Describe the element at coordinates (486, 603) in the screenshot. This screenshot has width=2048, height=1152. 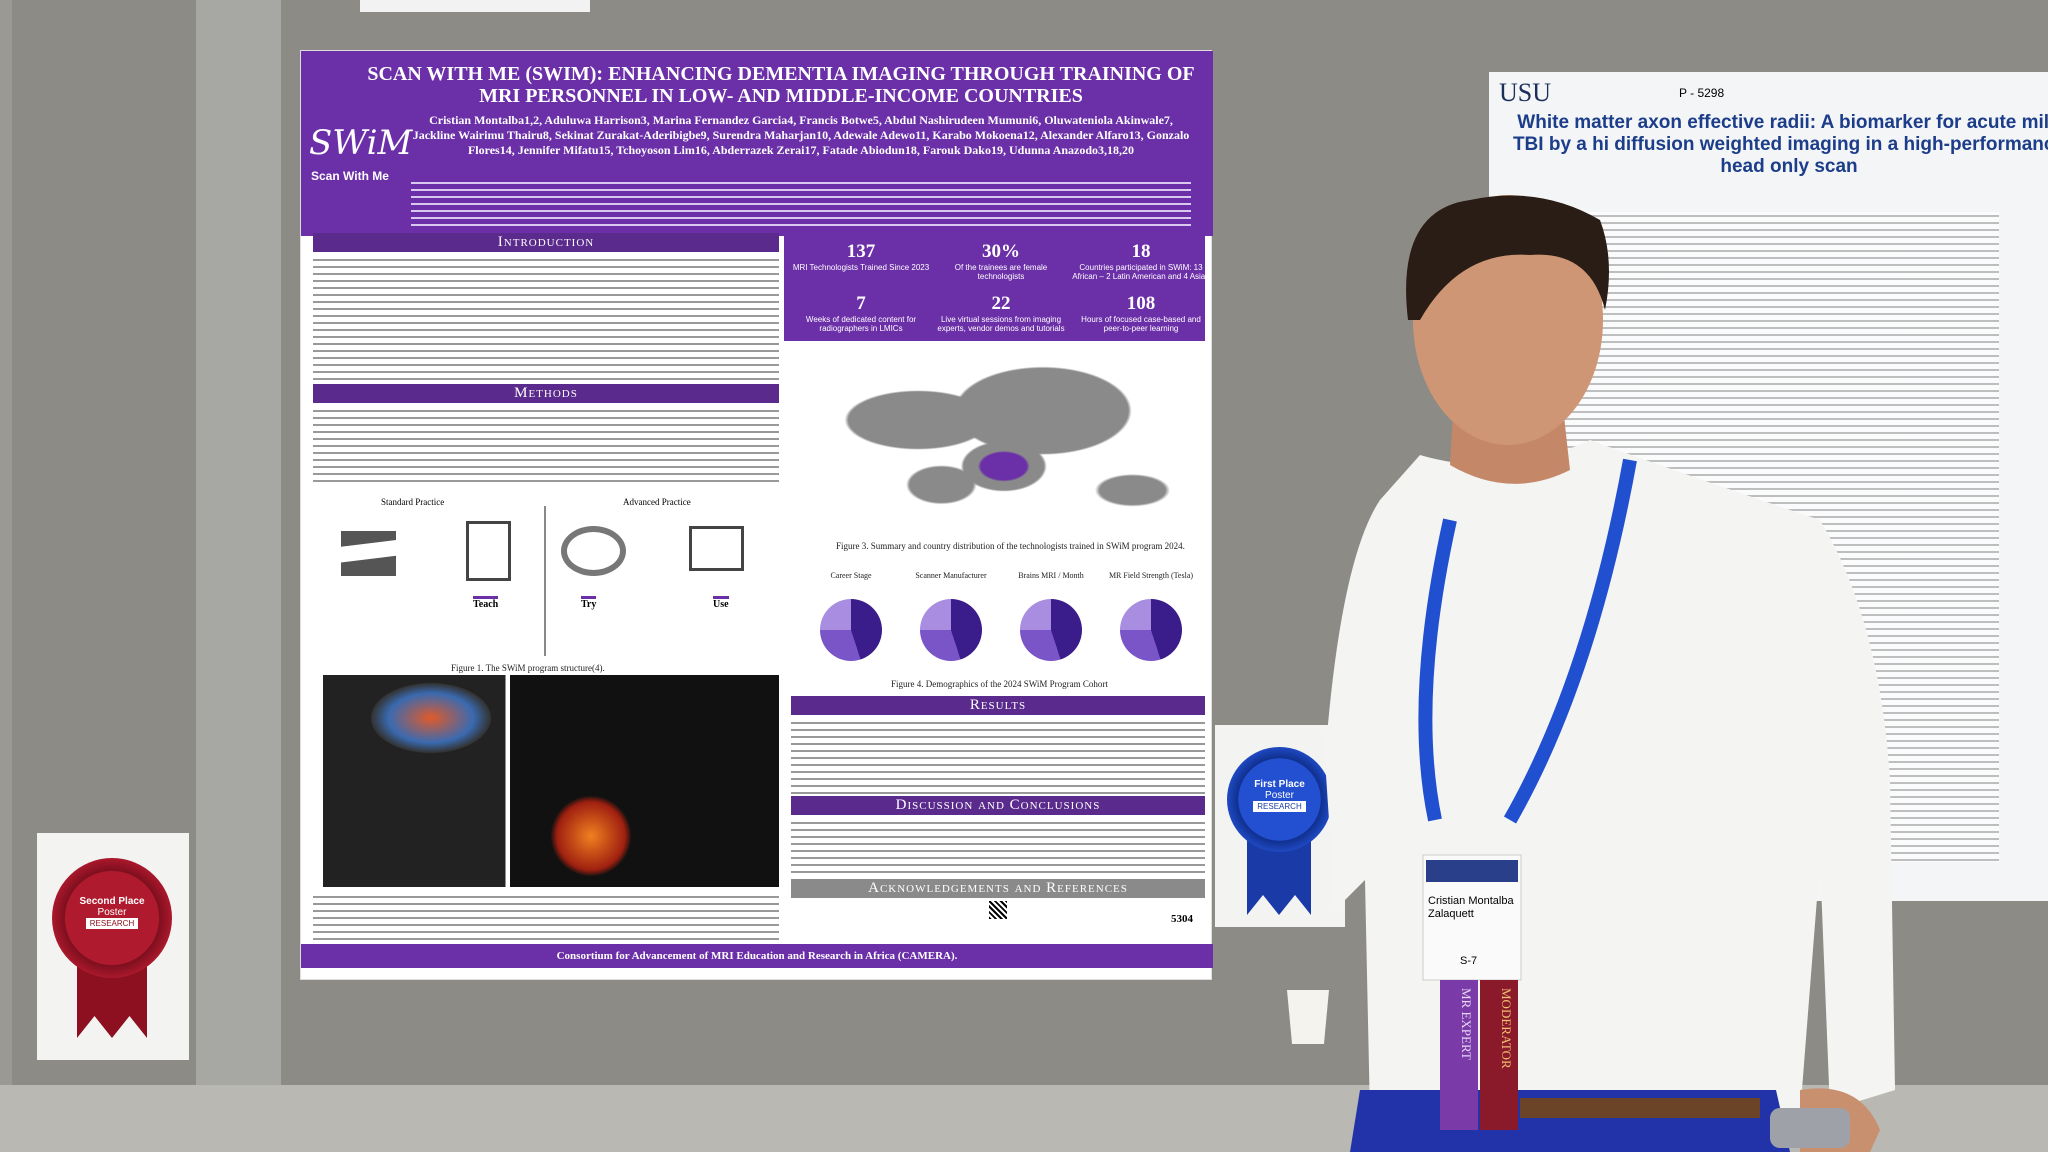
I see `step: Teach` at that location.